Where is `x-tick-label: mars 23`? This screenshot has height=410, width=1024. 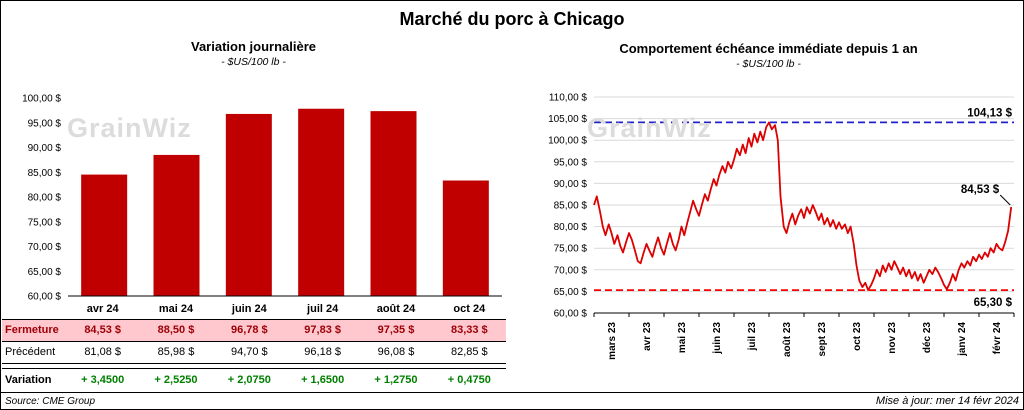
x-tick-label: mars 23 is located at coordinates (612, 341).